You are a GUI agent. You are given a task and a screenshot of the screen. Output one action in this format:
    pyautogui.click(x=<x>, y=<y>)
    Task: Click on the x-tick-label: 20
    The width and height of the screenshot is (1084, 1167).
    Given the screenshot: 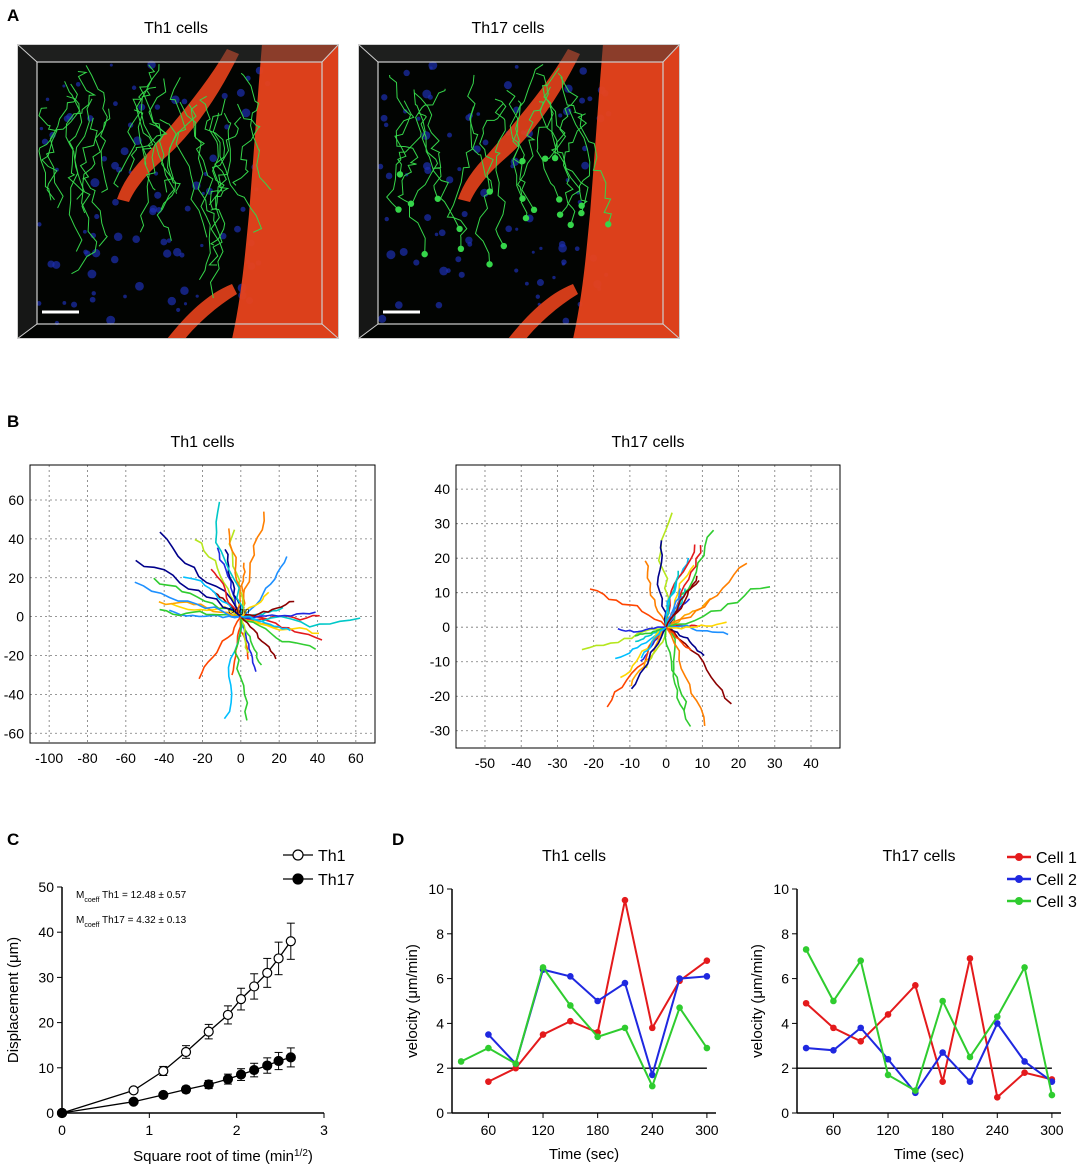 What is the action you would take?
    pyautogui.click(x=739, y=762)
    